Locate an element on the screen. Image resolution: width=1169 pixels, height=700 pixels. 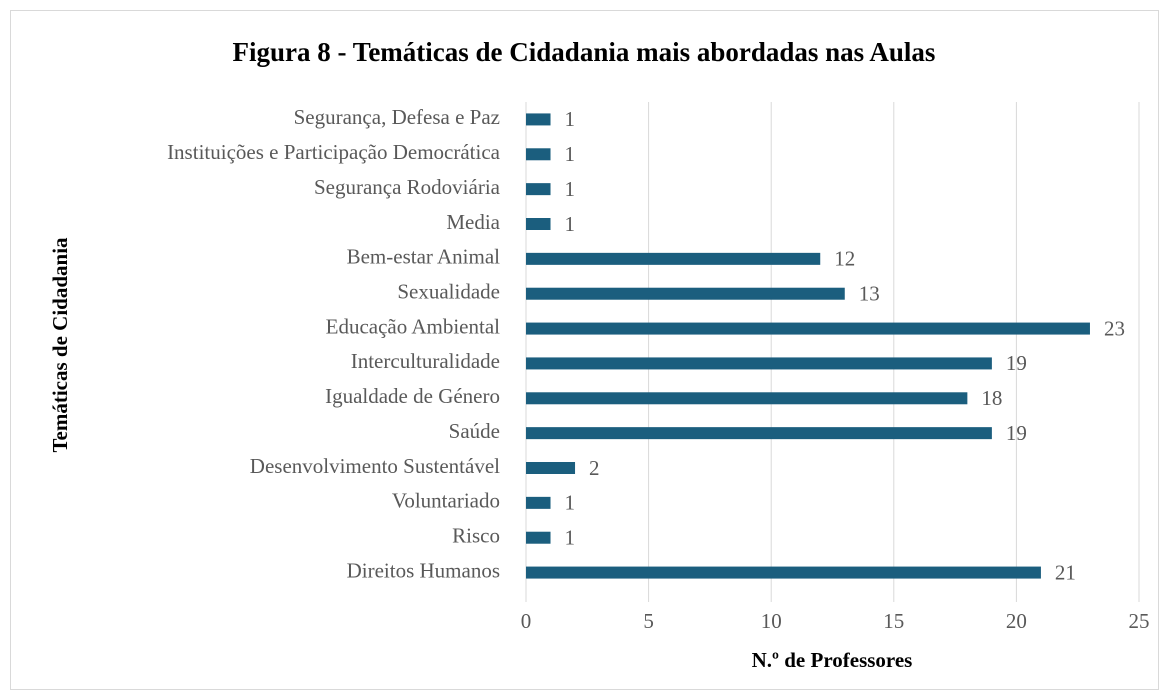
x-axis-title: N.º de Professores is located at coordinates (832, 660).